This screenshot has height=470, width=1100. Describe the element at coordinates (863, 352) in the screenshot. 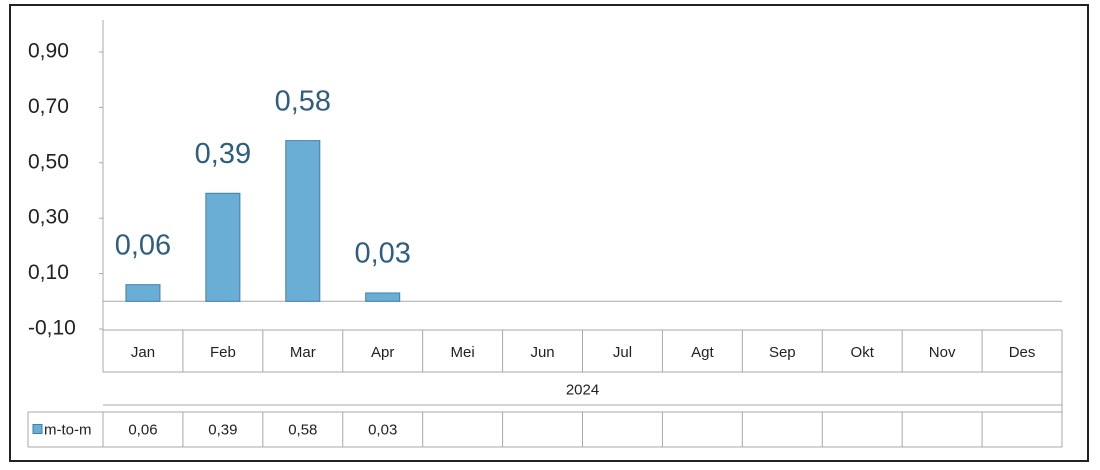

I see `x-tick-label: Okt` at that location.